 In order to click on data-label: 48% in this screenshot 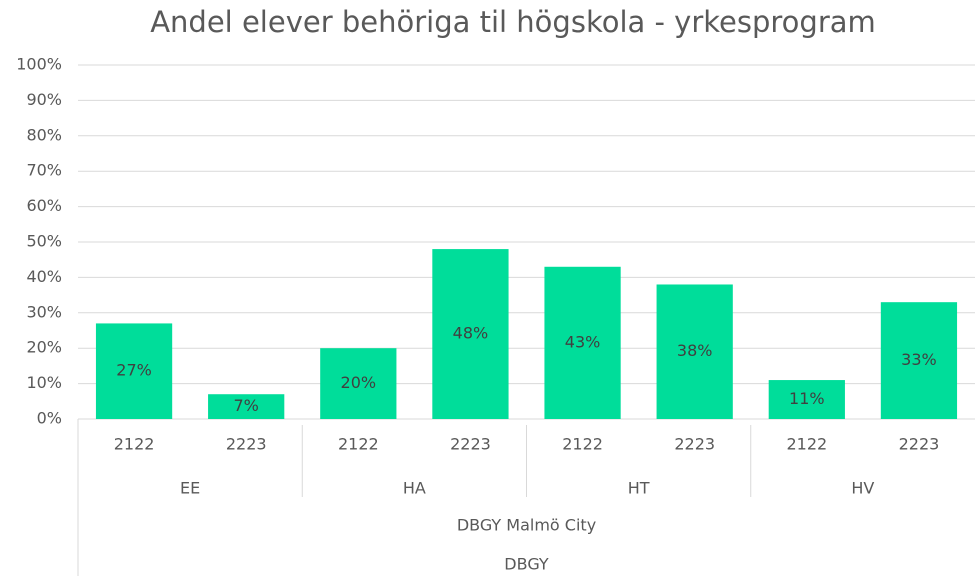, I will do `click(471, 333)`.